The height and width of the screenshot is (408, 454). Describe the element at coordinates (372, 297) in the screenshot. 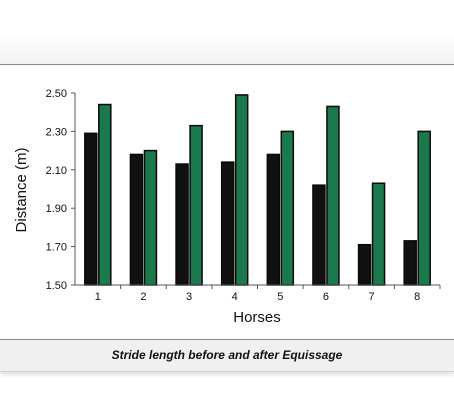

I see `x-tick-label: 7` at that location.